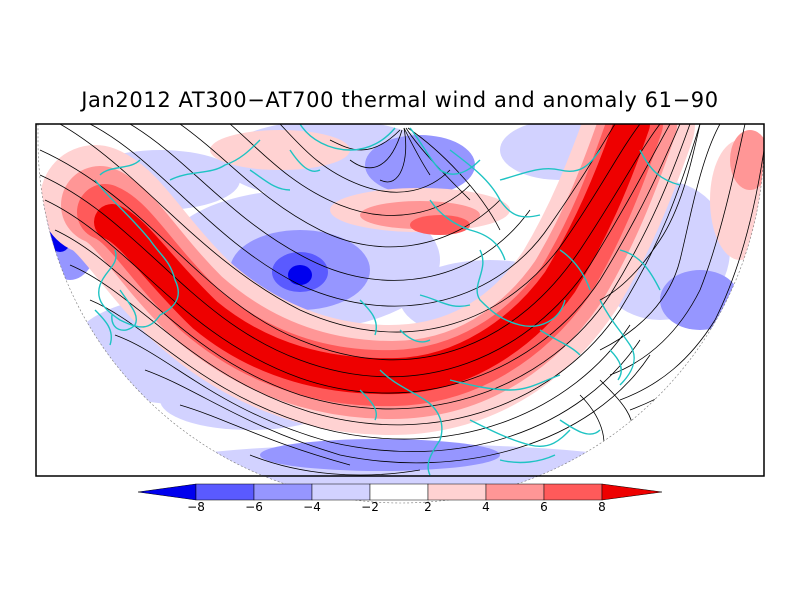 The width and height of the screenshot is (800, 600). I want to click on colorbar-right-arrow, so click(632, 492).